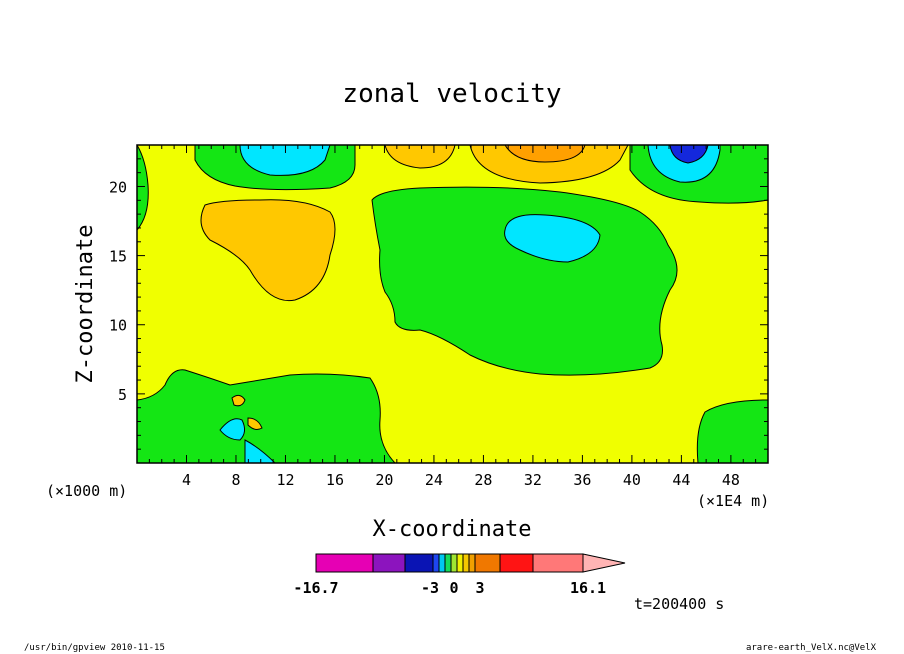 The image size is (904, 654). What do you see at coordinates (811, 648) in the screenshot?
I see `footer-right: arare-earth_VelX.nc@VelX` at bounding box center [811, 648].